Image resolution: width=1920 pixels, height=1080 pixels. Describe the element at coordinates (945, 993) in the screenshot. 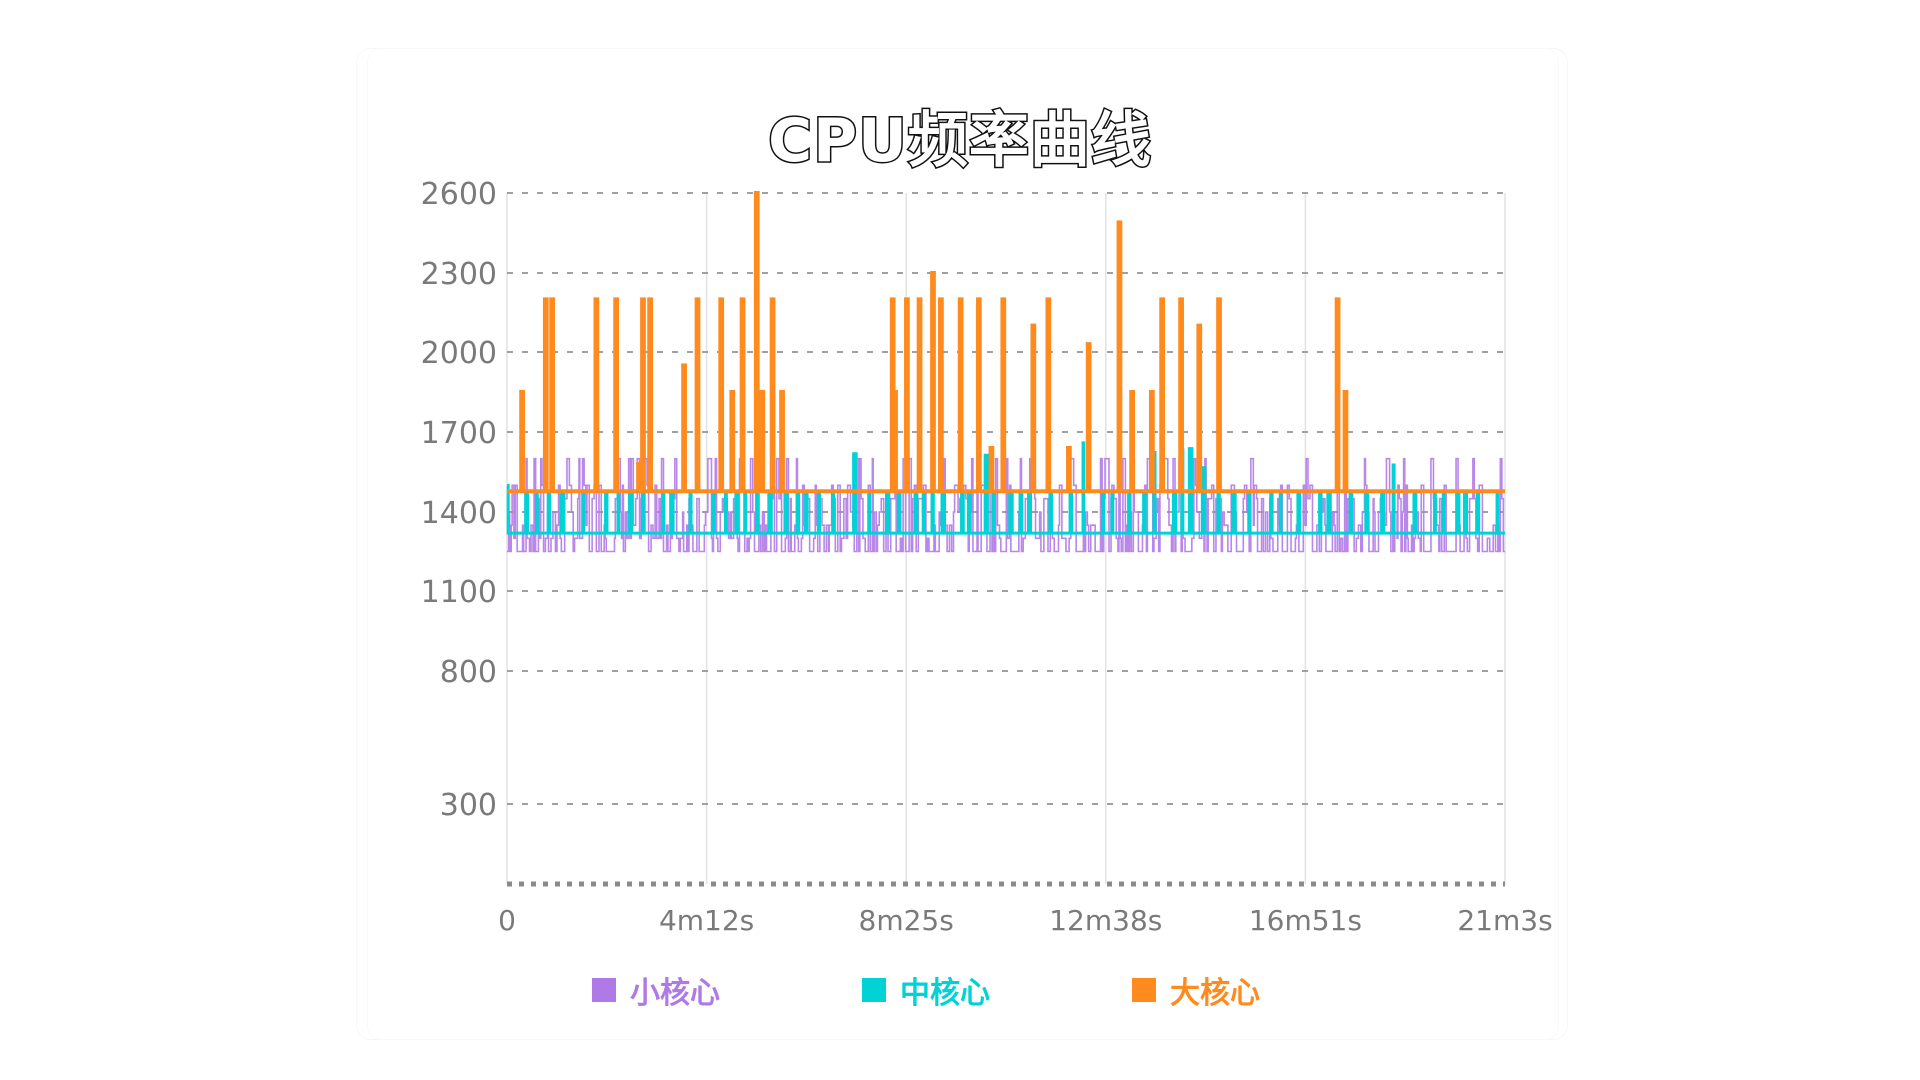

I see `legend-label-mid: 中核心` at that location.